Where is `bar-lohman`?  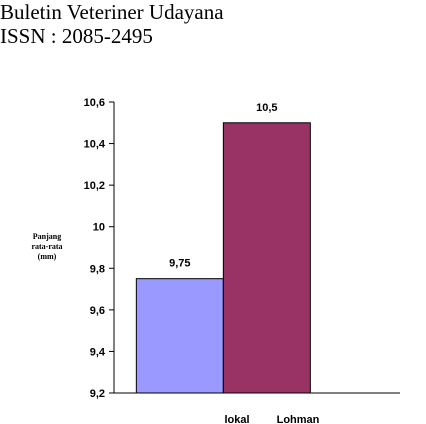 bar-lohman is located at coordinates (266, 258).